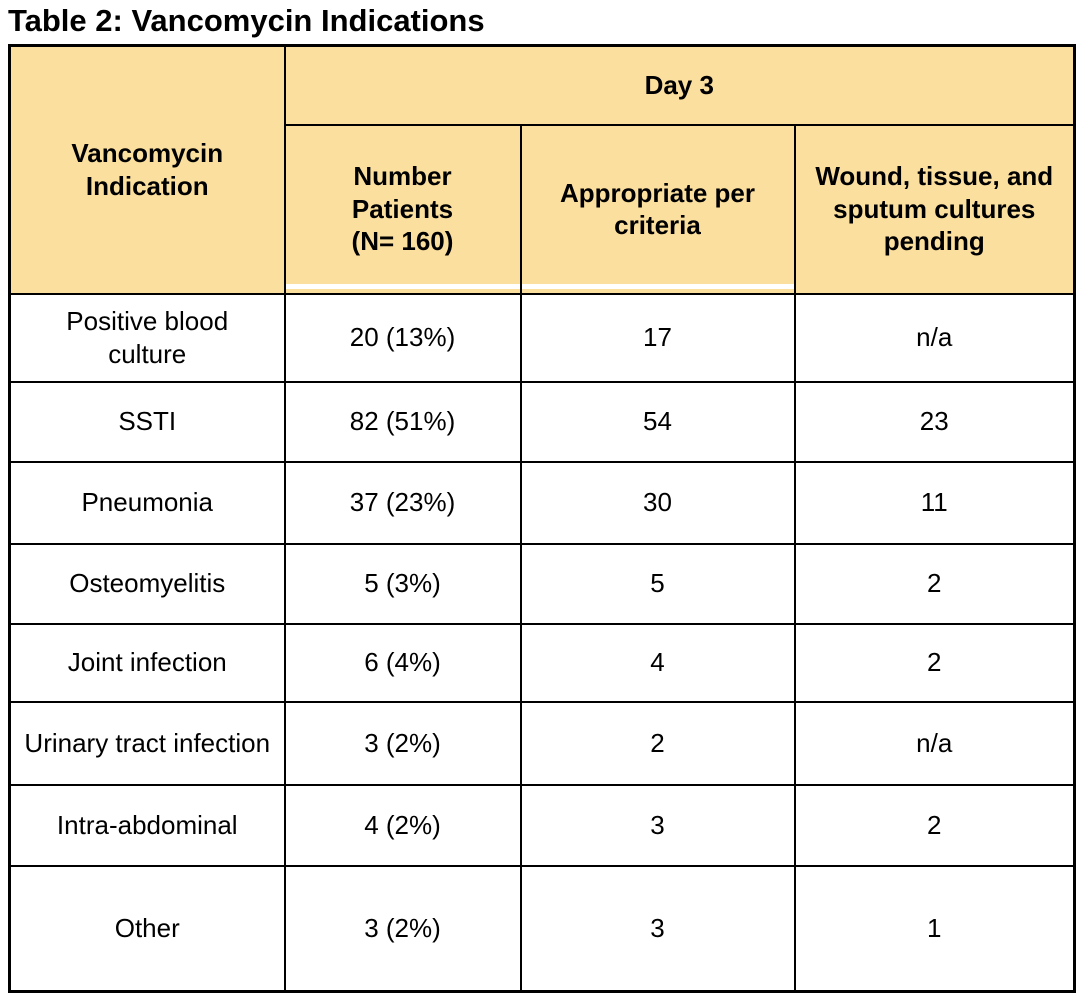  What do you see at coordinates (402, 209) in the screenshot?
I see `header-number-patients: Number Patients (N= 160)` at bounding box center [402, 209].